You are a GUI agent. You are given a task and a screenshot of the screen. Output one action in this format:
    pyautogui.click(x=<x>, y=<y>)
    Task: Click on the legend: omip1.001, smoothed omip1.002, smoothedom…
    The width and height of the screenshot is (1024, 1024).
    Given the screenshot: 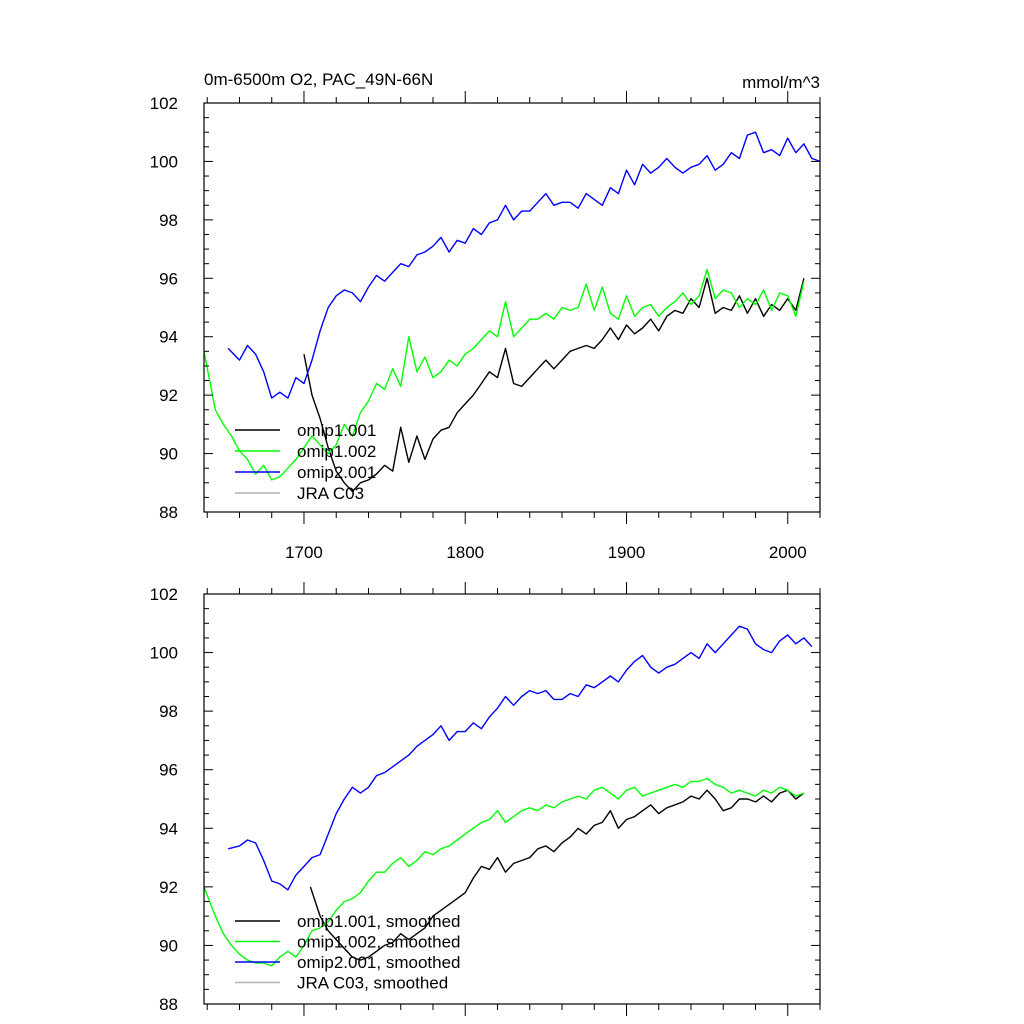 What is the action you would take?
    pyautogui.click(x=348, y=952)
    